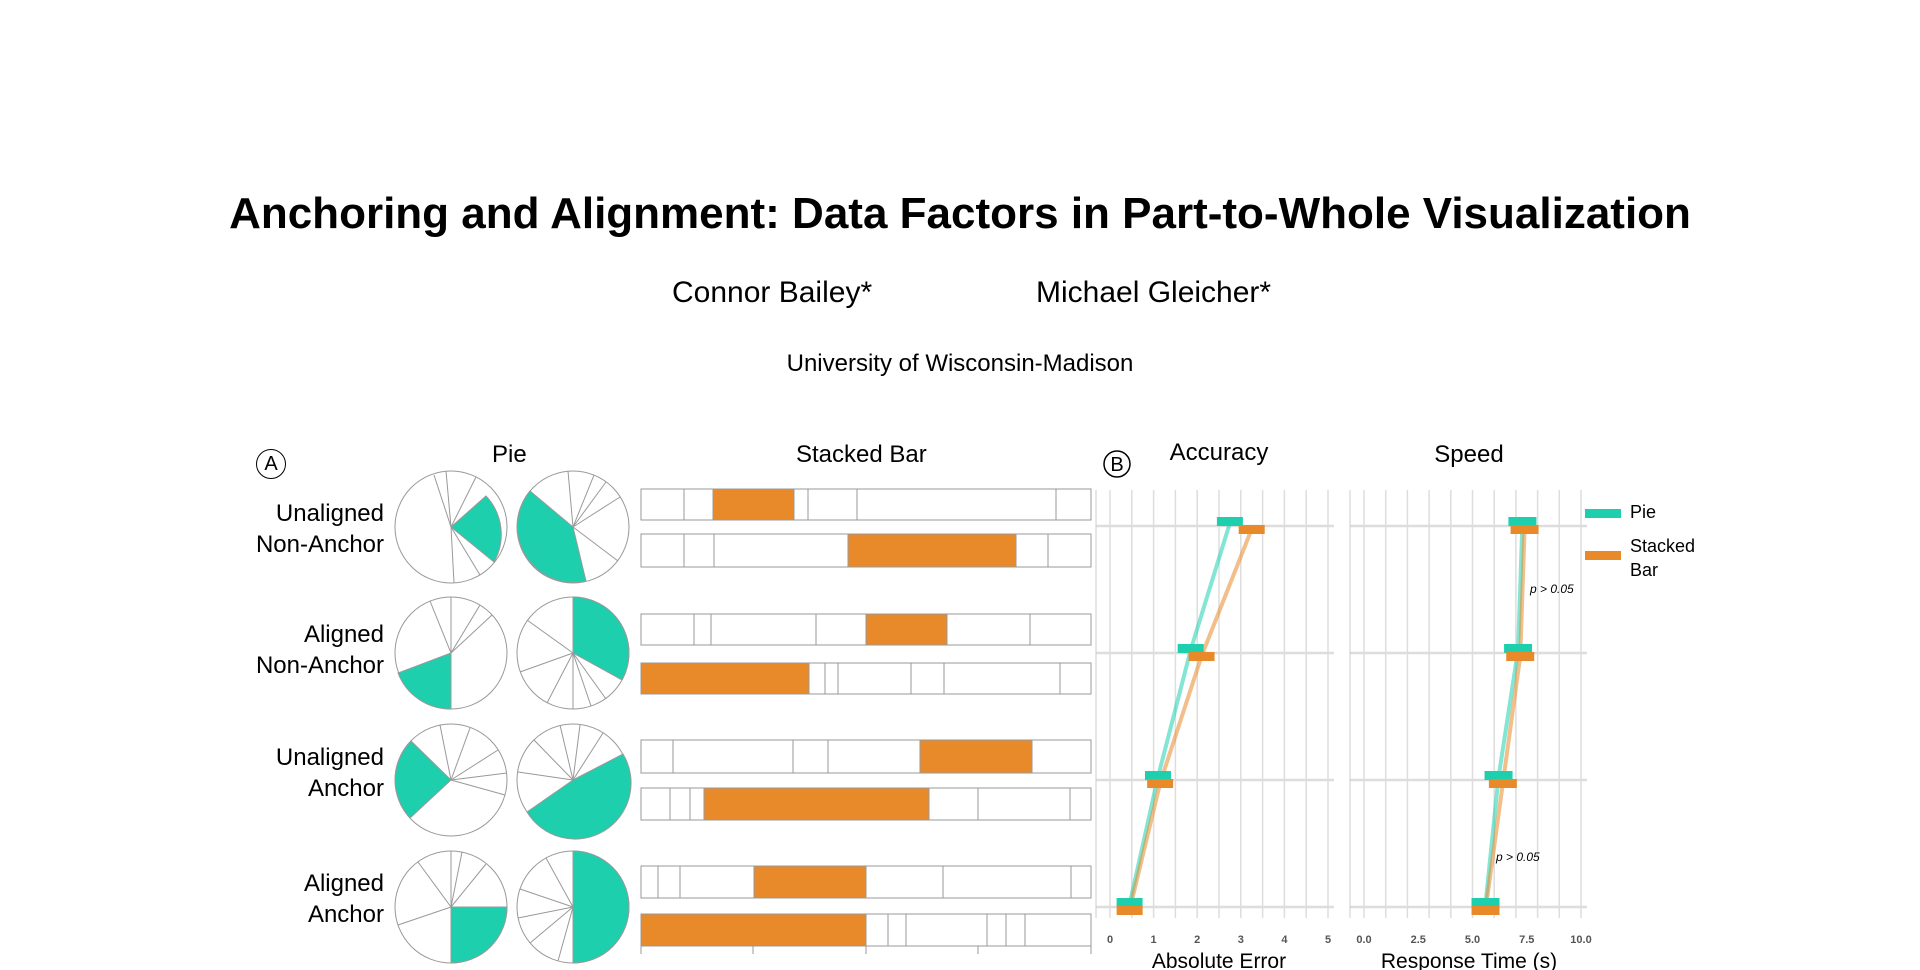 The image size is (1920, 970). Describe the element at coordinates (1643, 512) in the screenshot. I see `legend-label-pie: Pie` at that location.